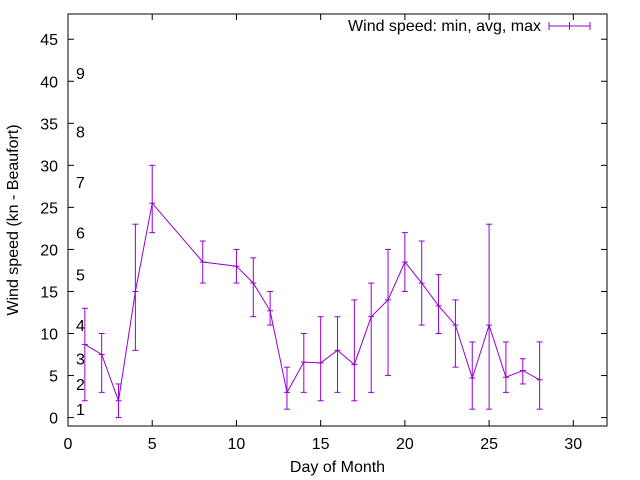  Describe the element at coordinates (68, 444) in the screenshot. I see `x-tick-label: 0` at that location.